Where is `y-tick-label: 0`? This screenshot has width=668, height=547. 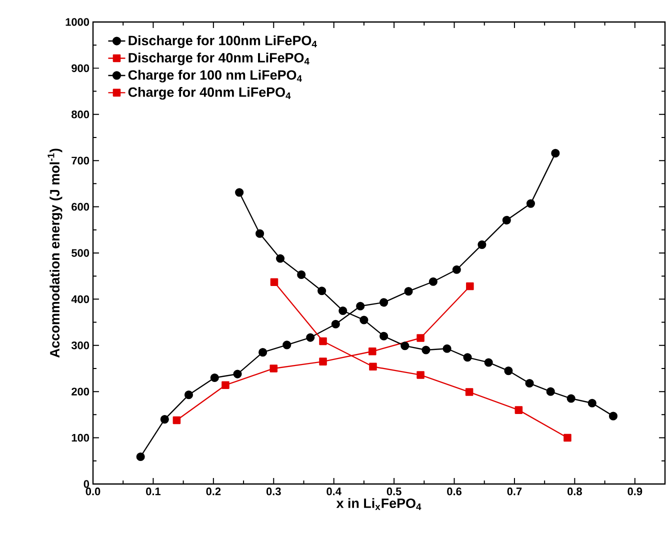
y-tick-label: 0 is located at coordinates (87, 484).